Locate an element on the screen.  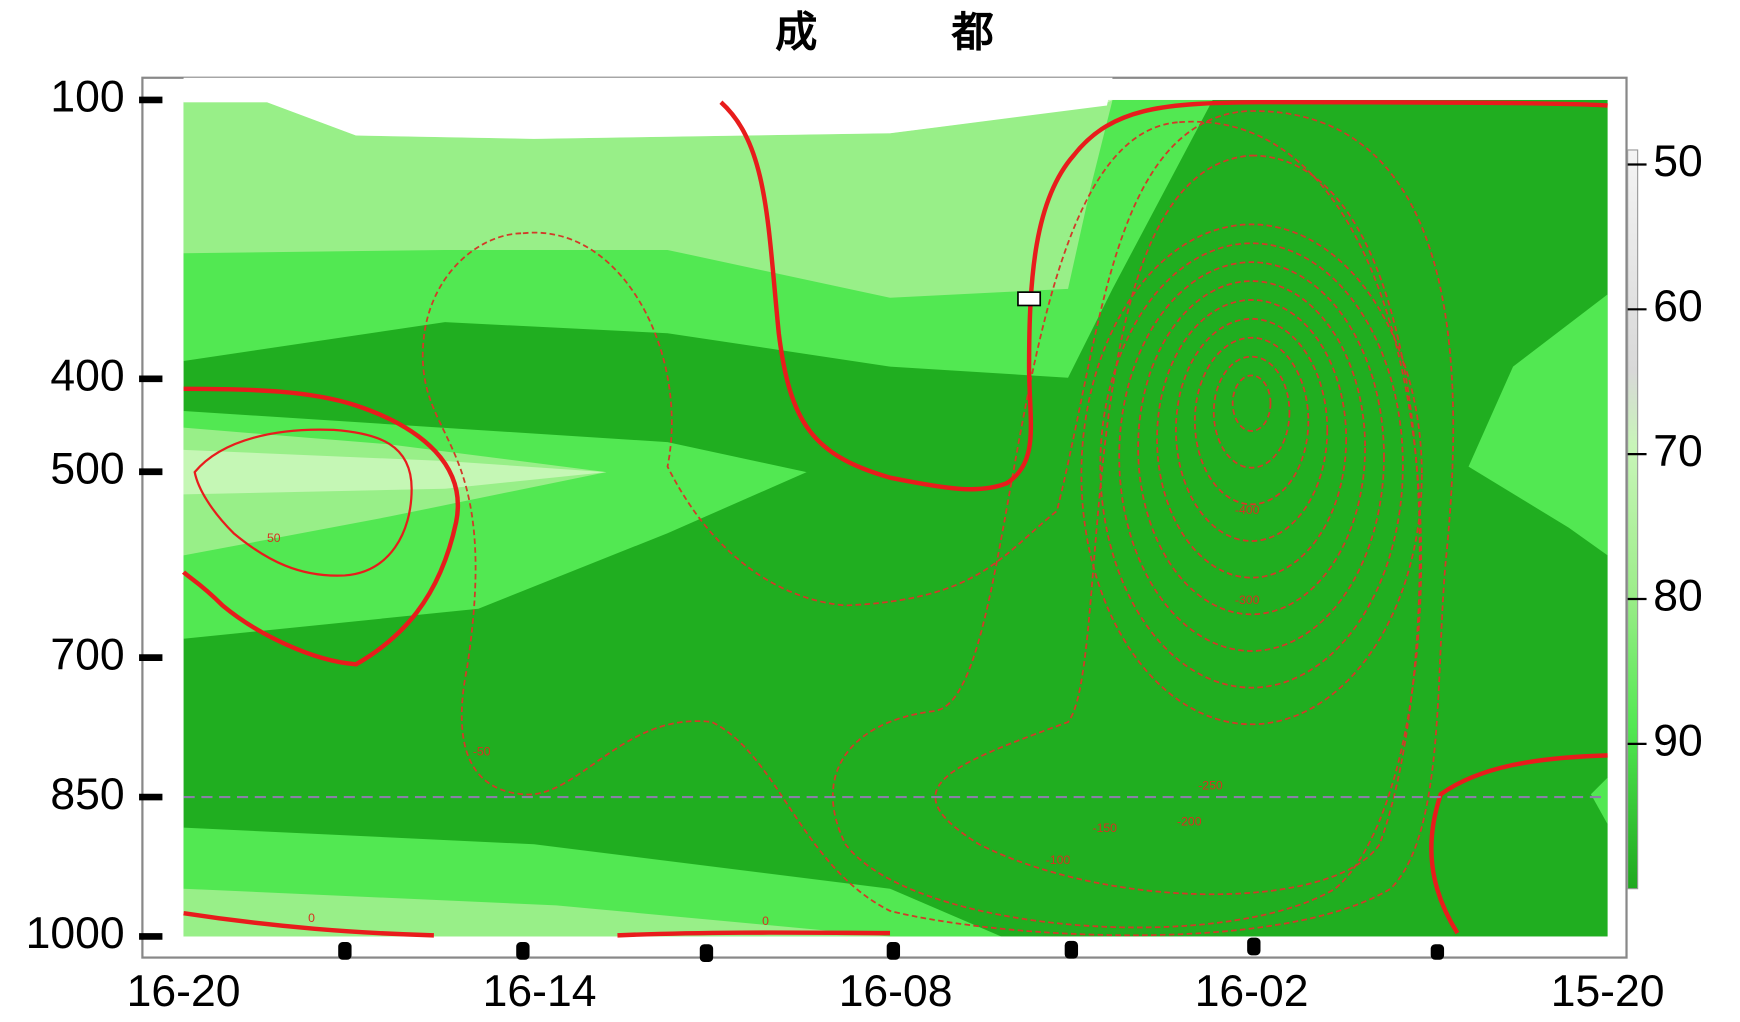
colorbar-tick-label: 70 is located at coordinates (1677, 451).